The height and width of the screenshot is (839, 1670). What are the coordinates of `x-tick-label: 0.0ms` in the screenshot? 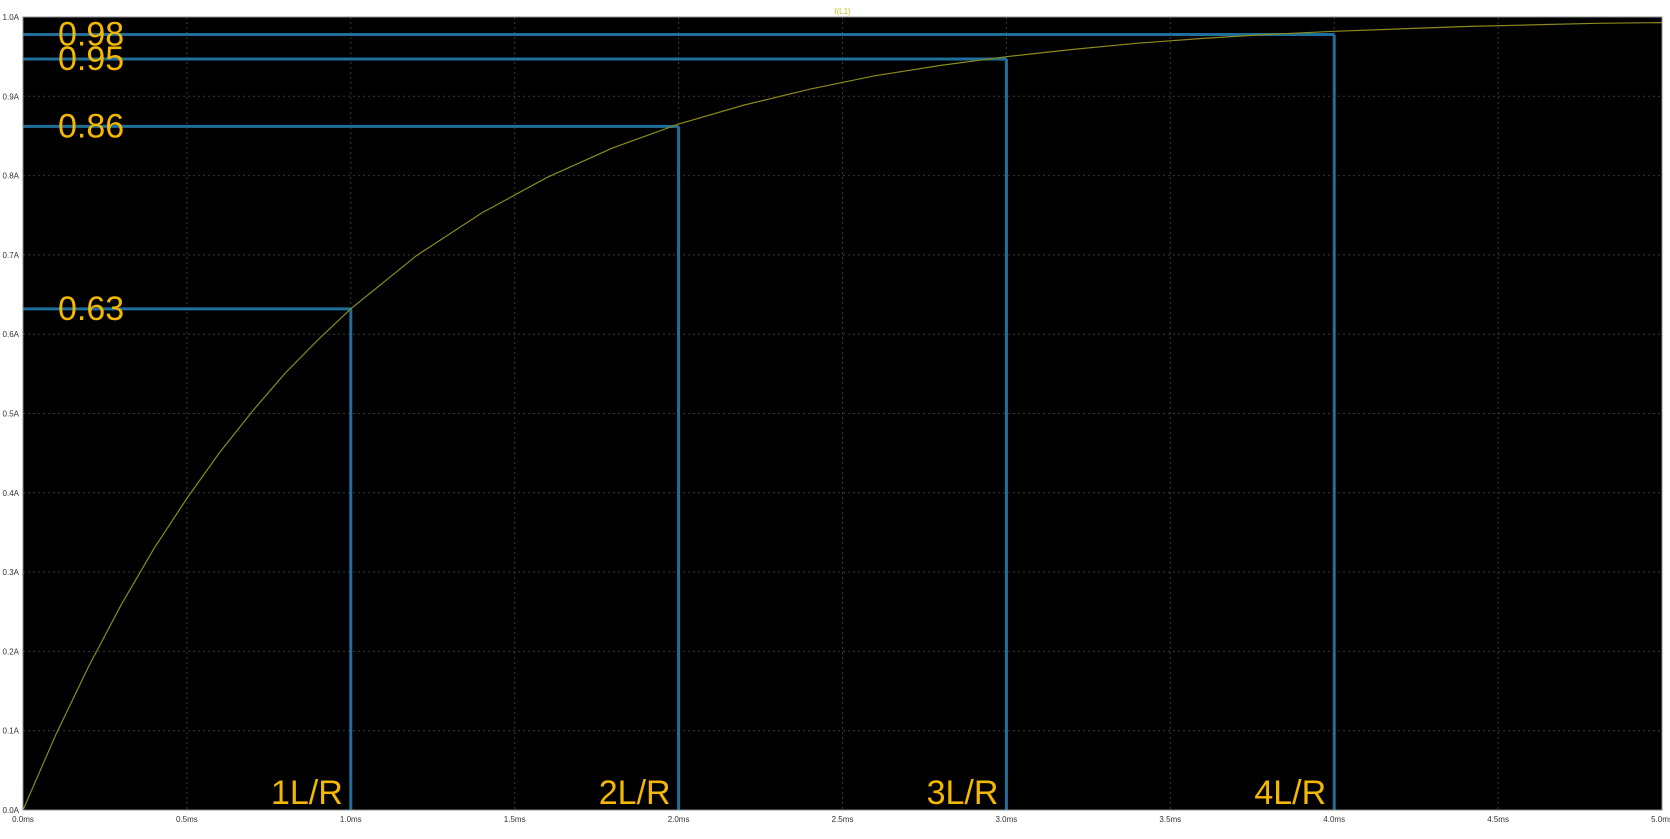 It's located at (23, 819).